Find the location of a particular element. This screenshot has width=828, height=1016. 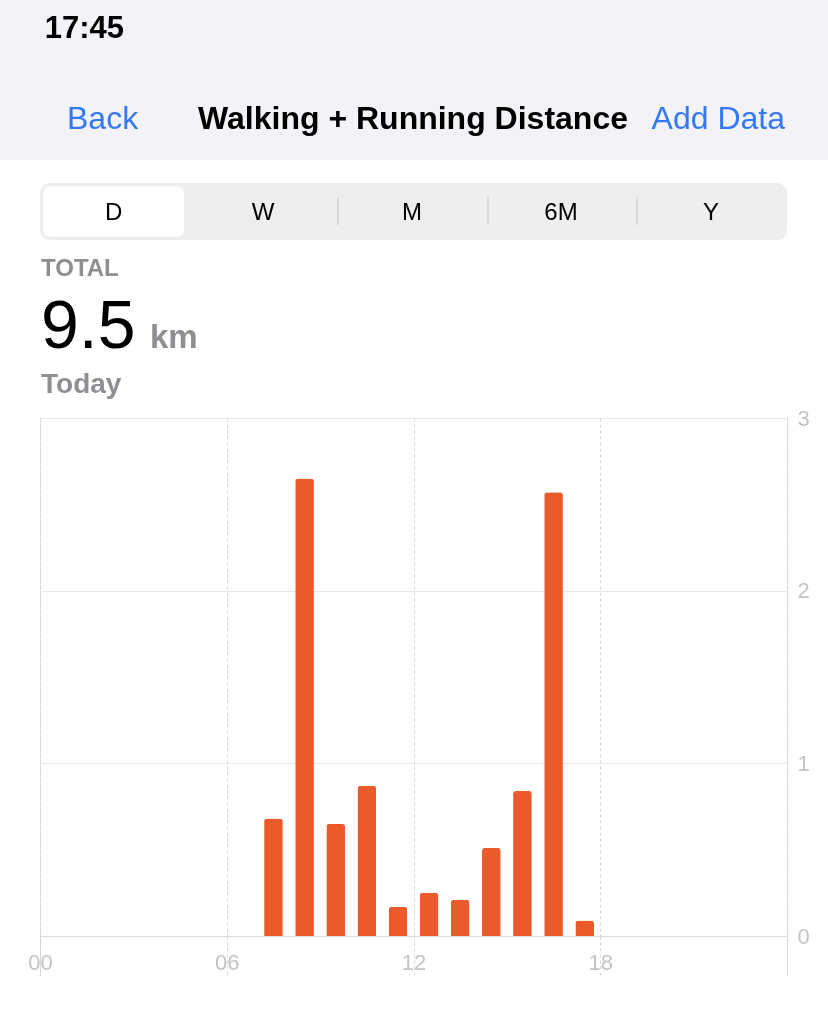

text: Y is located at coordinates (711, 211).